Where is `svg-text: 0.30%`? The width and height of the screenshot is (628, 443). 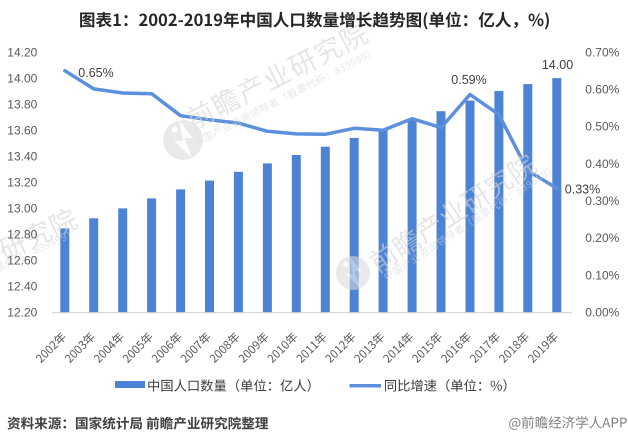
svg-text: 0.30% is located at coordinates (602, 201).